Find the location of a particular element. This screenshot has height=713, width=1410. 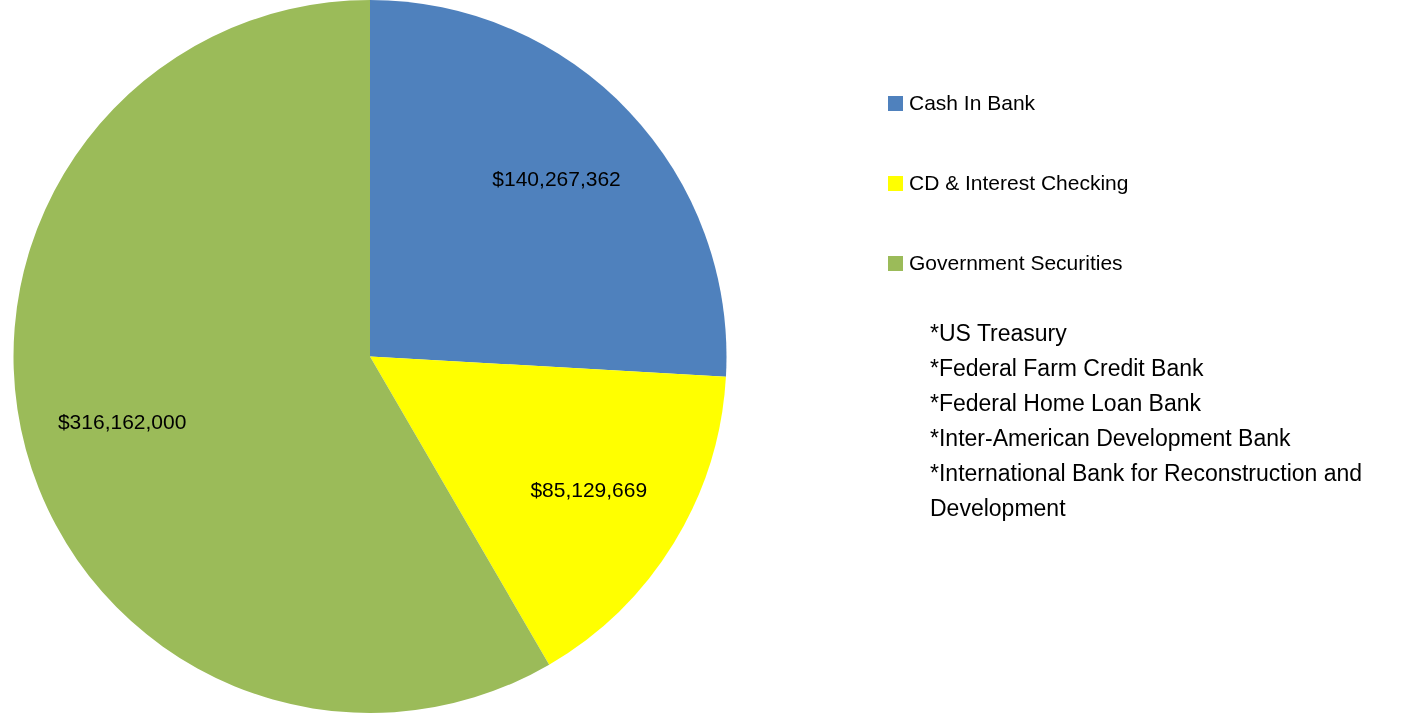

data-label: $140,267,362 is located at coordinates (556, 178).